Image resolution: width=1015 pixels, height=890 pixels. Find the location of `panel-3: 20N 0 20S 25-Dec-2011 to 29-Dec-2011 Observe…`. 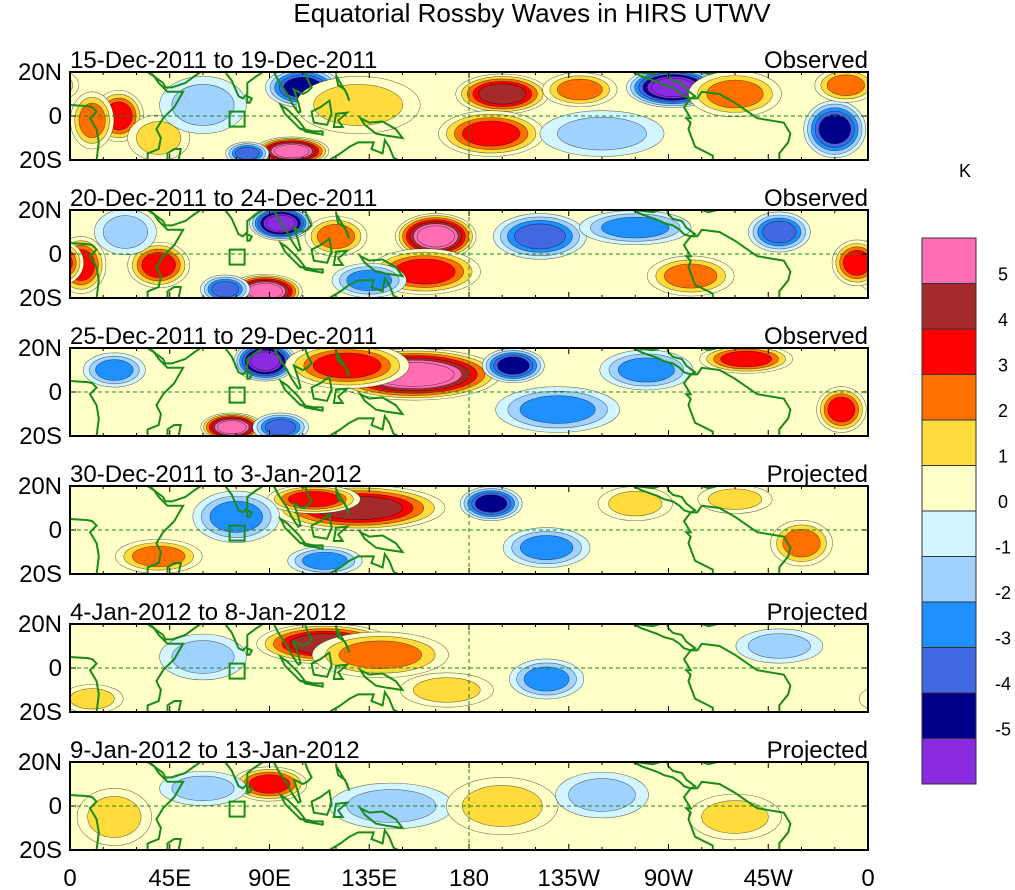

panel-3: 20N 0 20S 25-Dec-2011 to 29-Dec-2011 Observe… is located at coordinates (443, 386).